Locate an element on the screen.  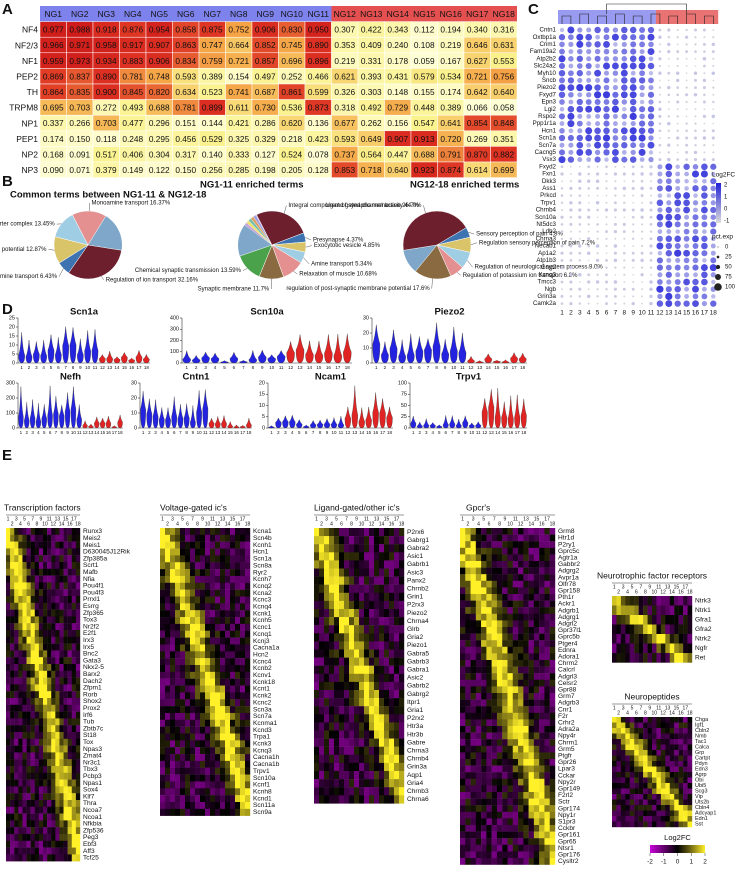
x-tick-label: 1 is located at coordinates (162, 519).